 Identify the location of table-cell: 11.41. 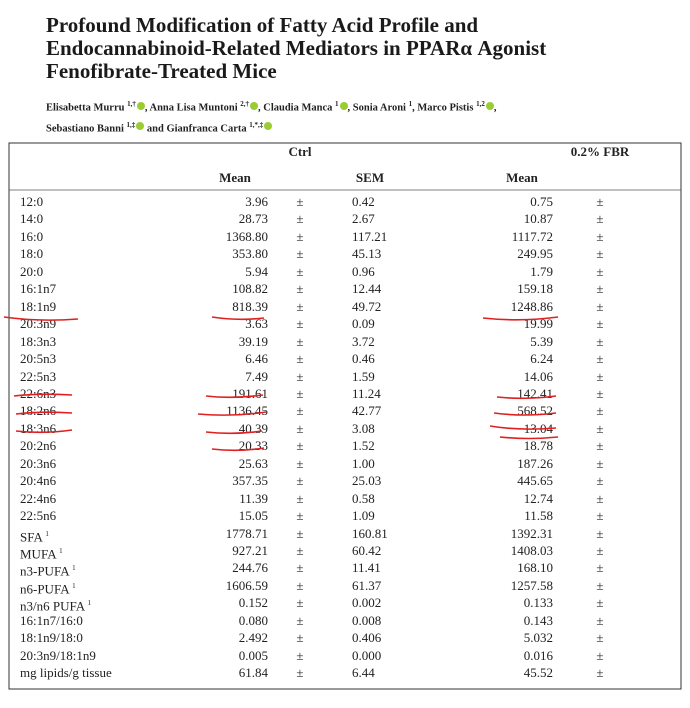
(366, 568).